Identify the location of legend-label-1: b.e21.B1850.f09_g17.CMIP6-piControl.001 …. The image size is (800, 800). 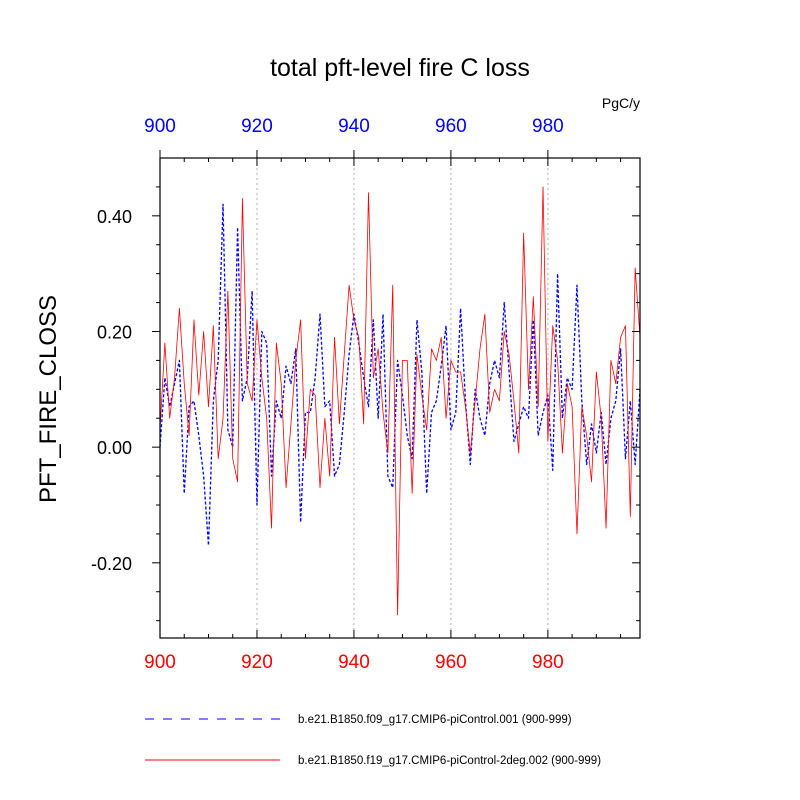
(435, 720).